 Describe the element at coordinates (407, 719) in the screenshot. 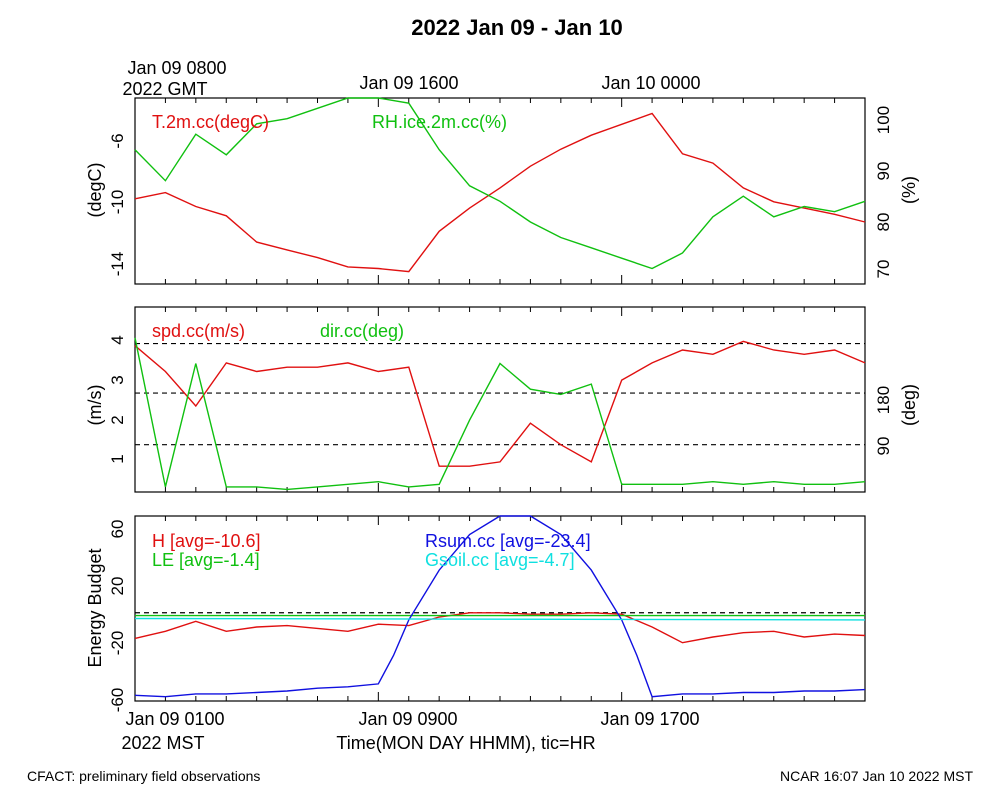

I see `bottom-axis-label-2: Jan 09 0900` at that location.